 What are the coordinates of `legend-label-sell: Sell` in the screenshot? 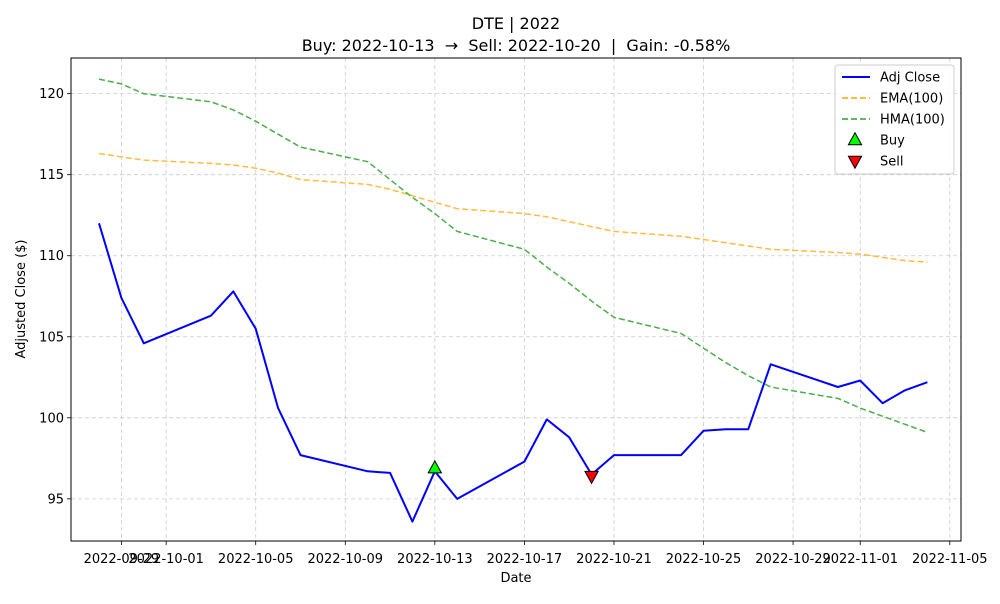 It's located at (891, 162).